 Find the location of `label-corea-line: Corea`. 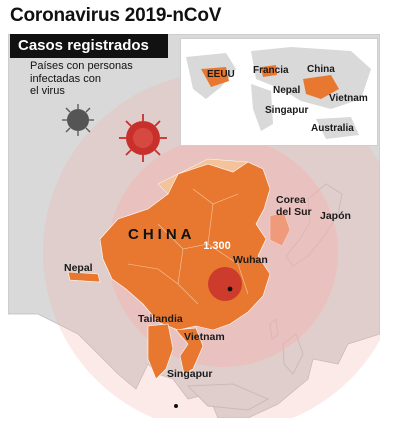

label-corea-line: Corea is located at coordinates (291, 200).